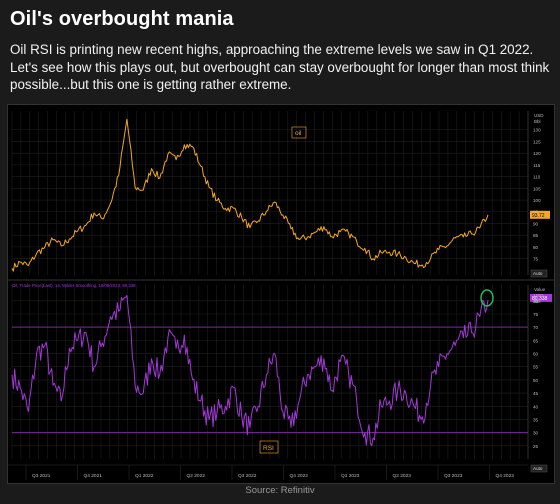 The width and height of the screenshot is (560, 504). What do you see at coordinates (505, 476) in the screenshot?
I see `x-quarter-label: Q4 2023` at bounding box center [505, 476].